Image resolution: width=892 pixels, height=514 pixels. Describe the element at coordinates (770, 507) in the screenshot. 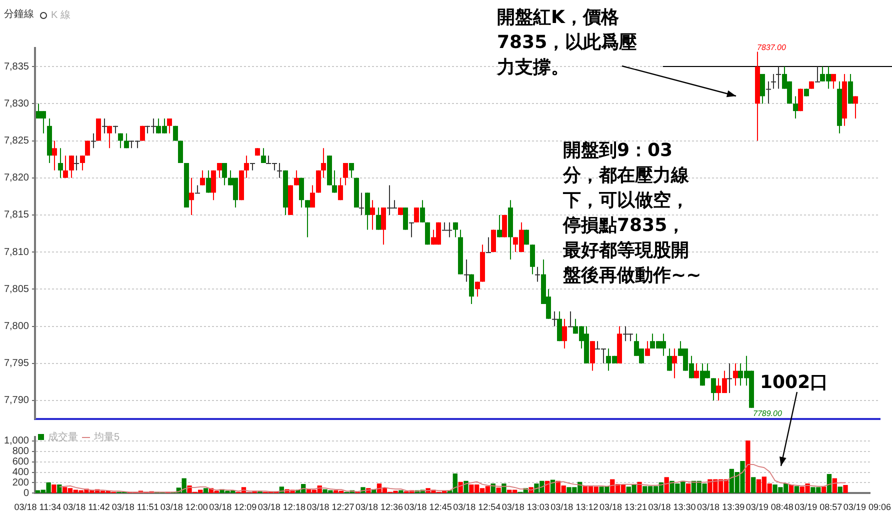

I see `x-tick-label: 03/19 08:48` at that location.